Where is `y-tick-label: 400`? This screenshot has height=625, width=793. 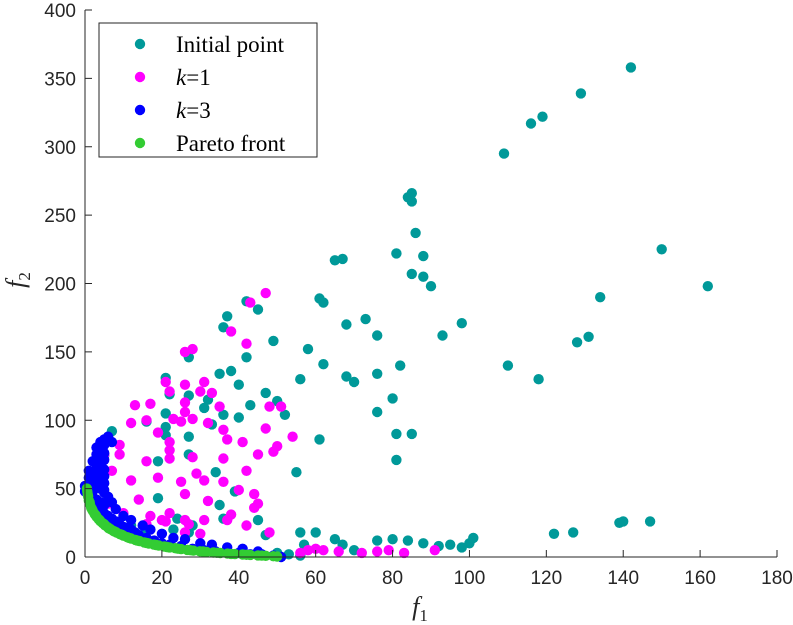 y-tick-label: 400 is located at coordinates (60, 11).